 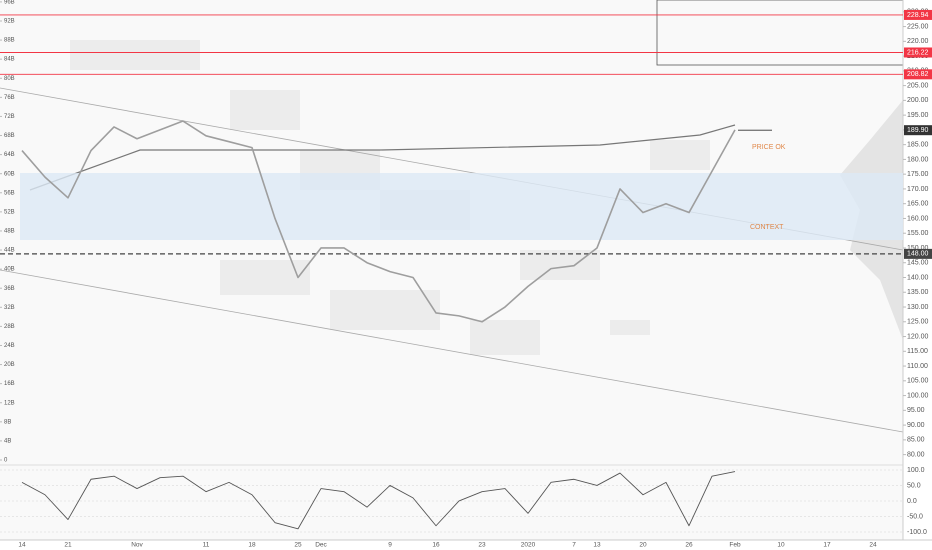 I want to click on volume-tick-label: 24B, so click(x=9, y=346).